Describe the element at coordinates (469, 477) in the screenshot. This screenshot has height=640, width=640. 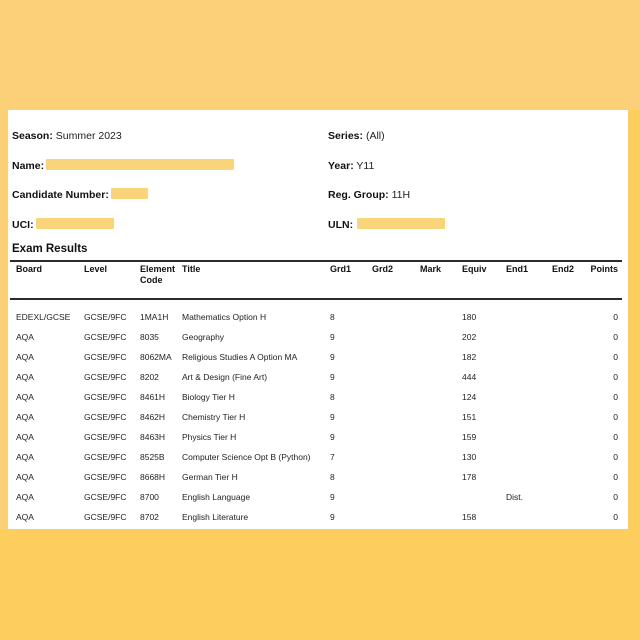
I see `cell-equiv: 178` at that location.